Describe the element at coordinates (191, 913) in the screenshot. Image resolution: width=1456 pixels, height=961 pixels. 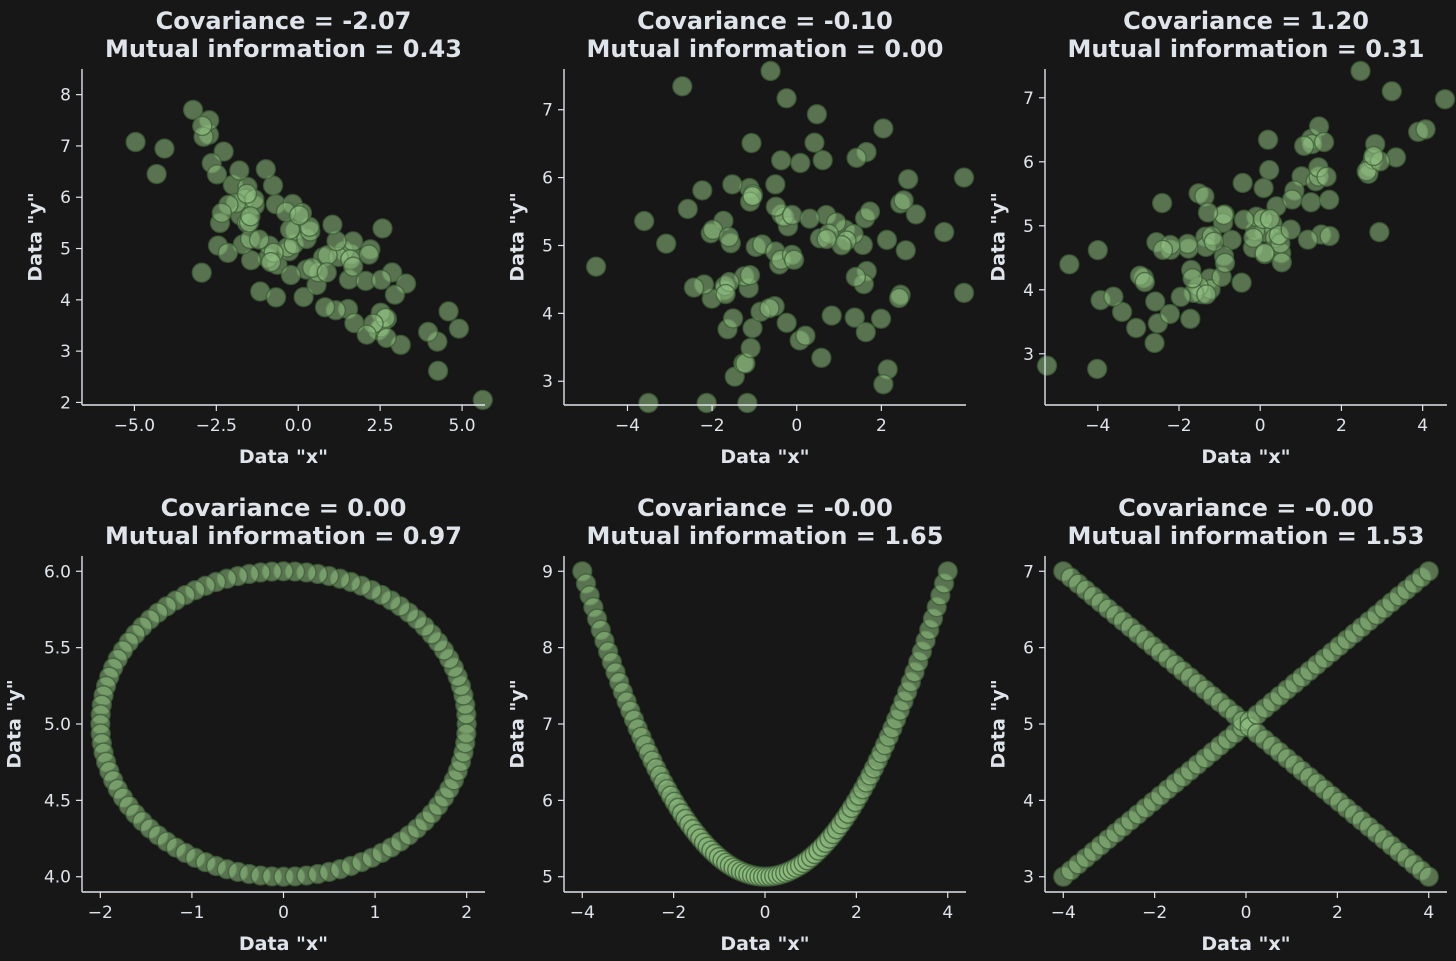
I see `x-tick-label: −1` at that location.